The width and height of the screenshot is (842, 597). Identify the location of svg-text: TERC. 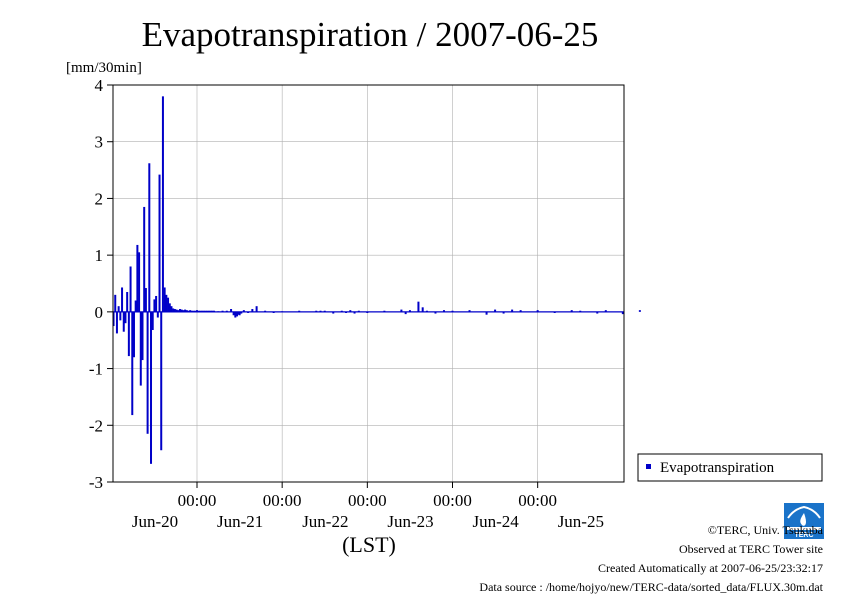
(803, 535).